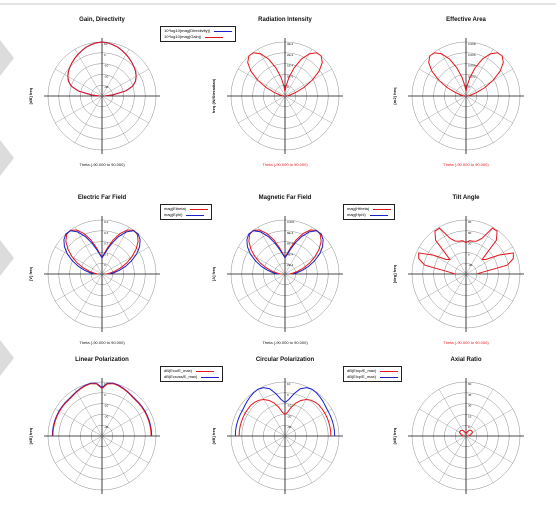 This screenshot has width=556, height=509. I want to click on legend-label: mag(Ephi), so click(173, 214).